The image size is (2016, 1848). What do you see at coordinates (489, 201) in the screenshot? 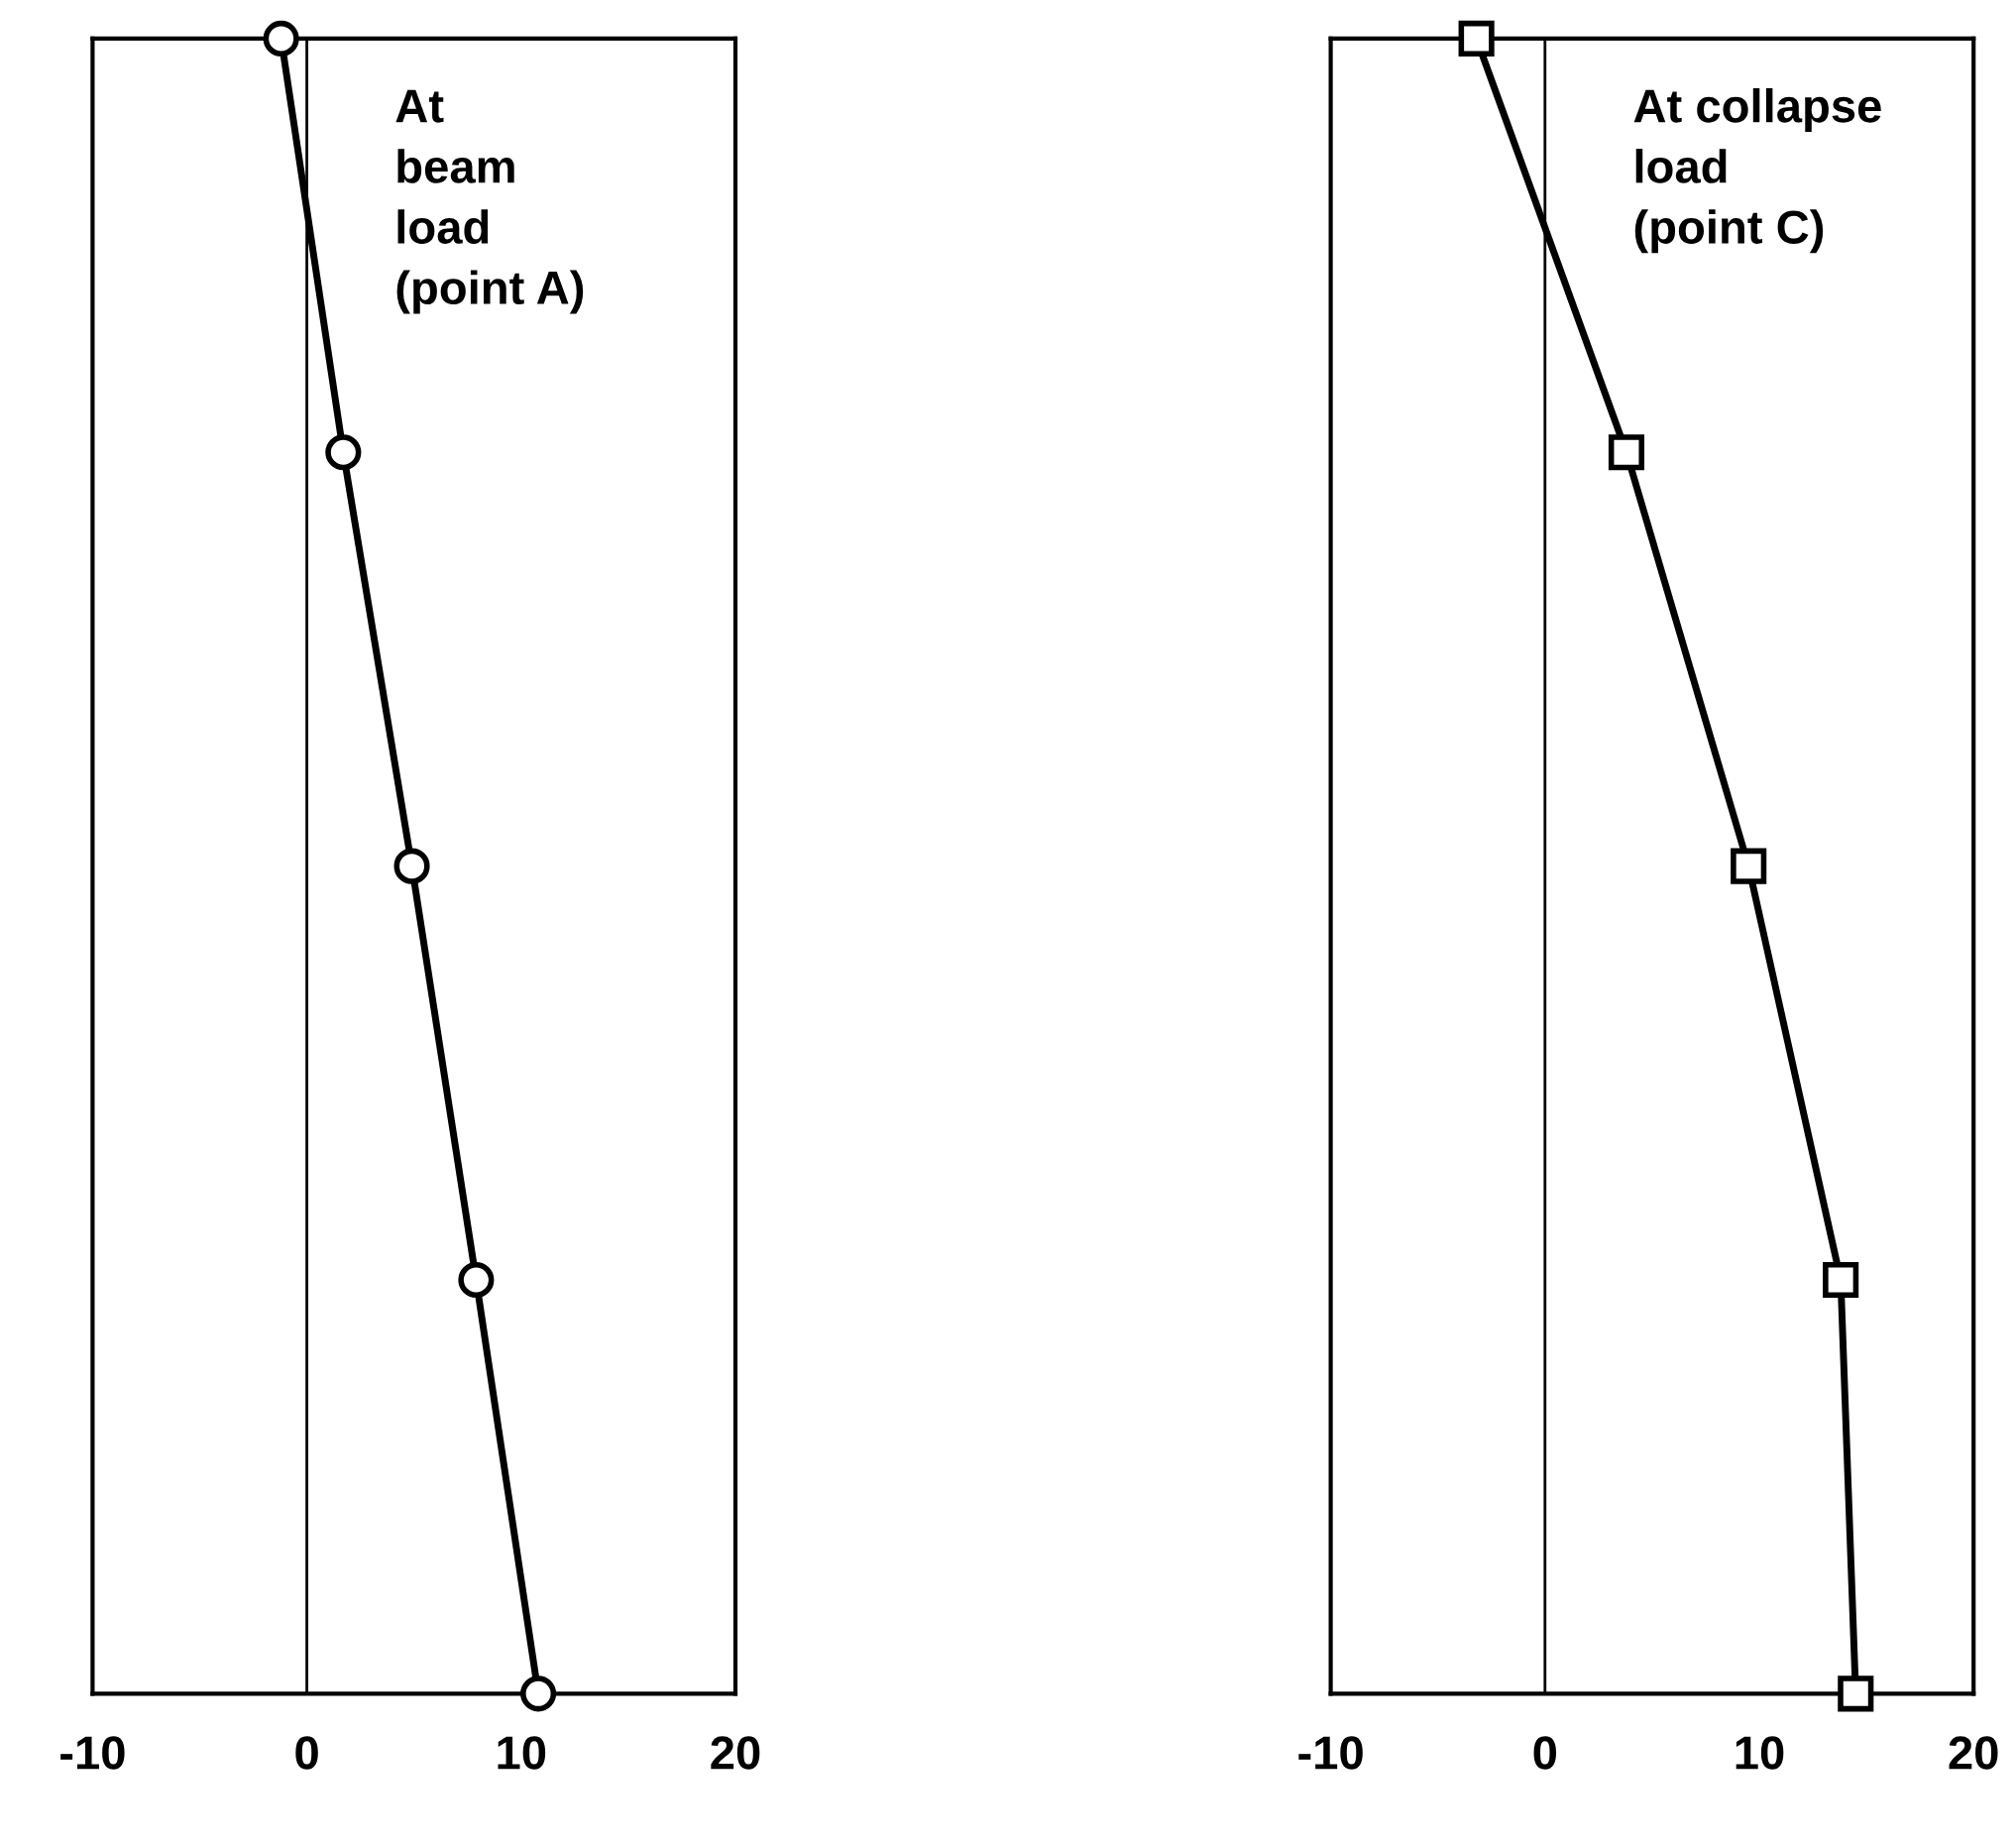
I see `annotation: At beam load (point A)` at bounding box center [489, 201].